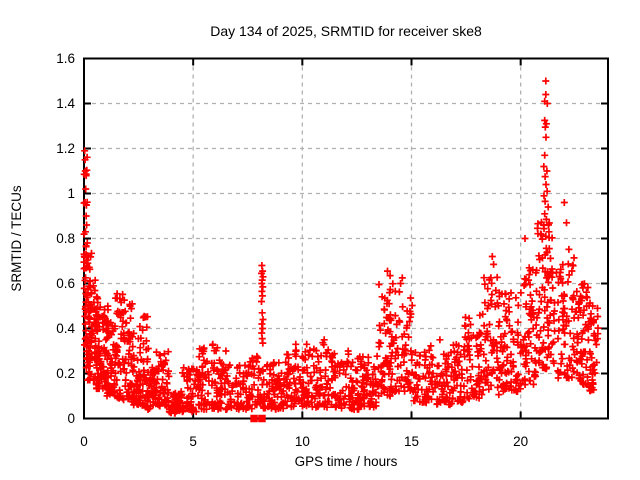  Describe the element at coordinates (520, 441) in the screenshot. I see `x-tick-label: 20` at that location.